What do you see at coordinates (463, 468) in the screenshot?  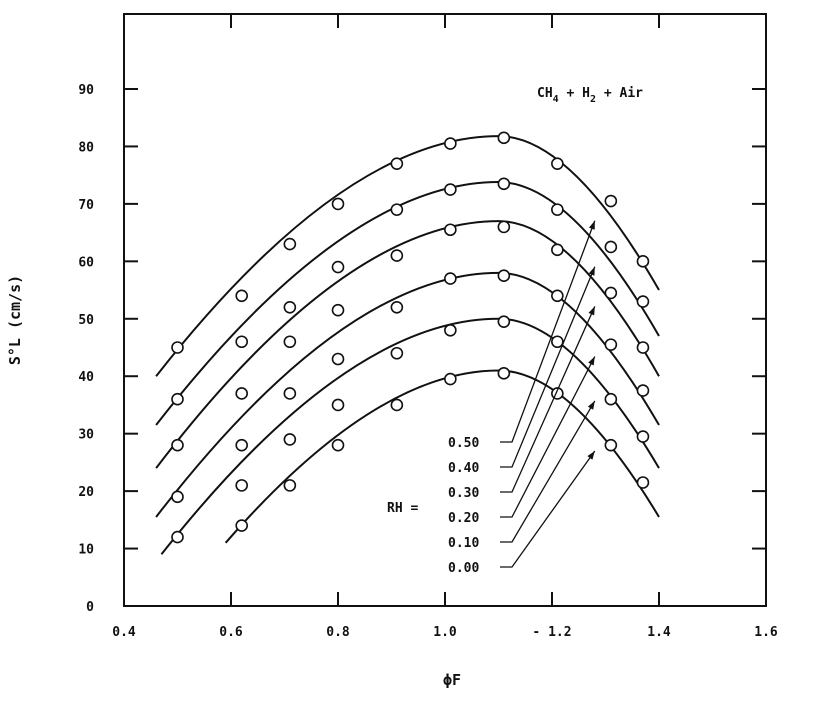 I see `legend-label: 0.40` at bounding box center [463, 468].